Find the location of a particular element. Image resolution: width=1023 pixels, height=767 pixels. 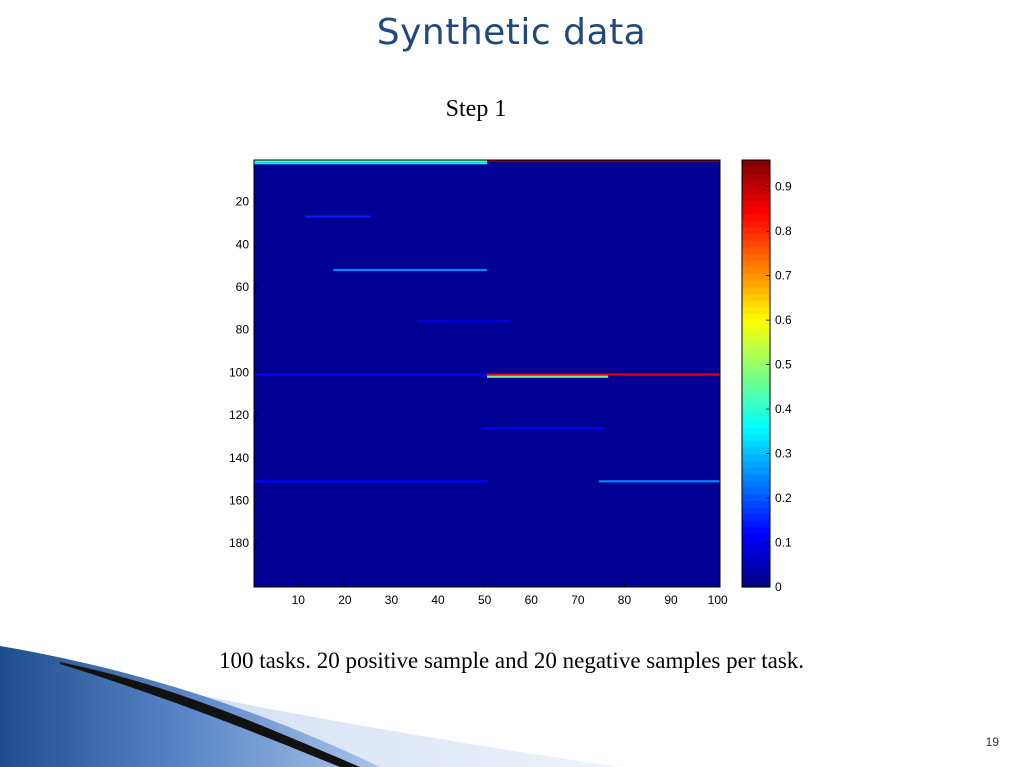

y-tick-label-40: 40 is located at coordinates (243, 244).